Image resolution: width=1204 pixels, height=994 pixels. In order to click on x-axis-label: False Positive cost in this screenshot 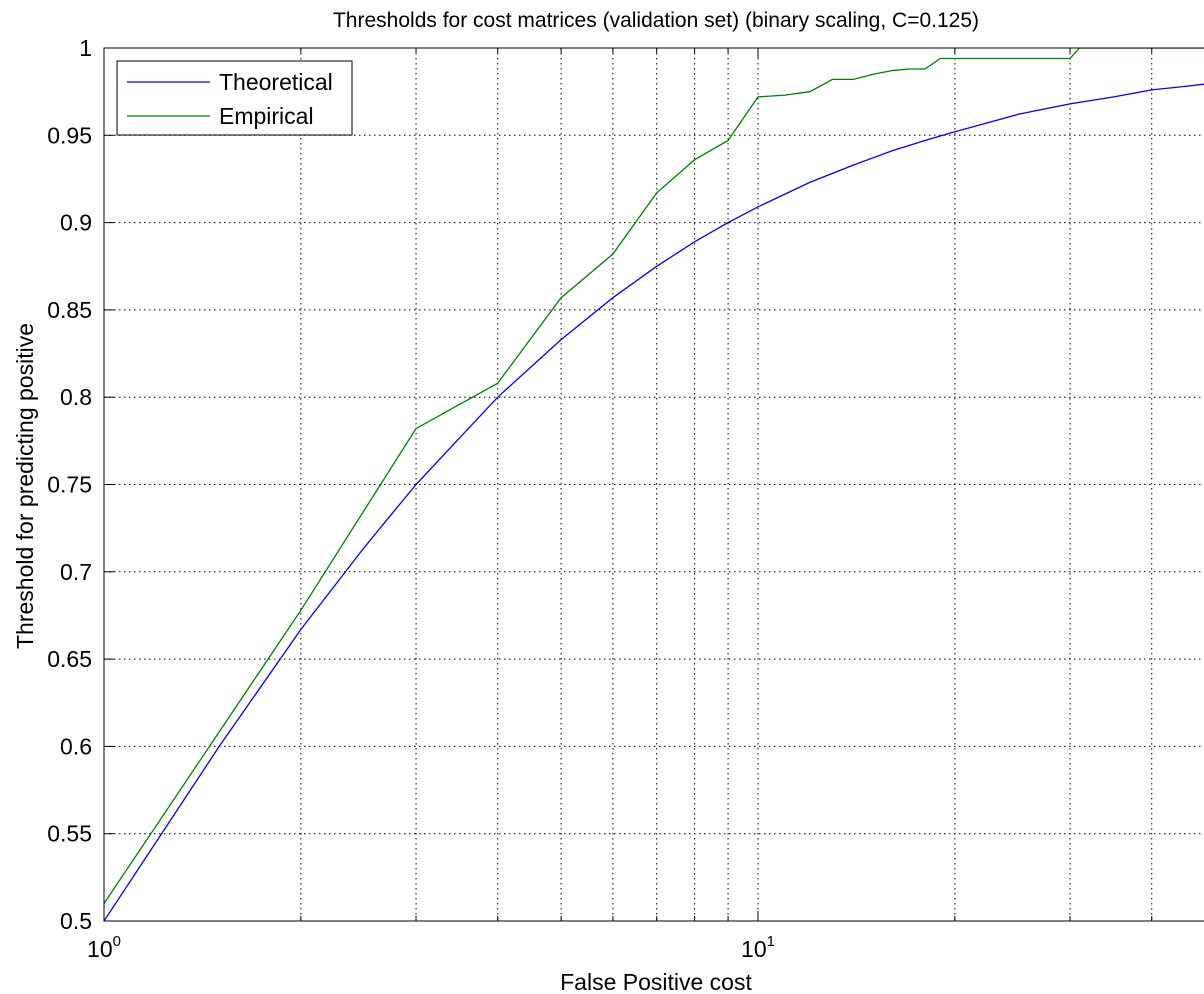, I will do `click(656, 981)`.